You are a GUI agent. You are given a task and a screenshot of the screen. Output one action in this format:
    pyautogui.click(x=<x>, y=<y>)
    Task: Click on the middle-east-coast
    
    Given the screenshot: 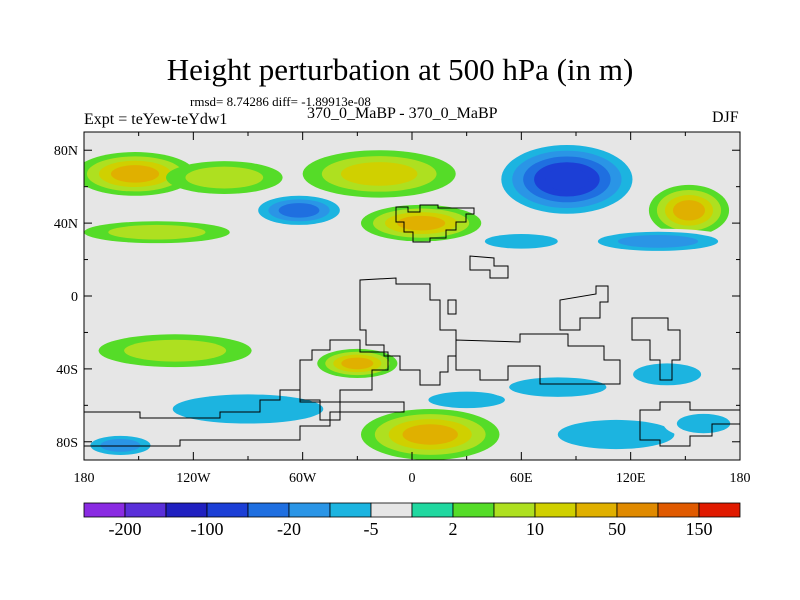 What is the action you would take?
    pyautogui.click(x=489, y=267)
    